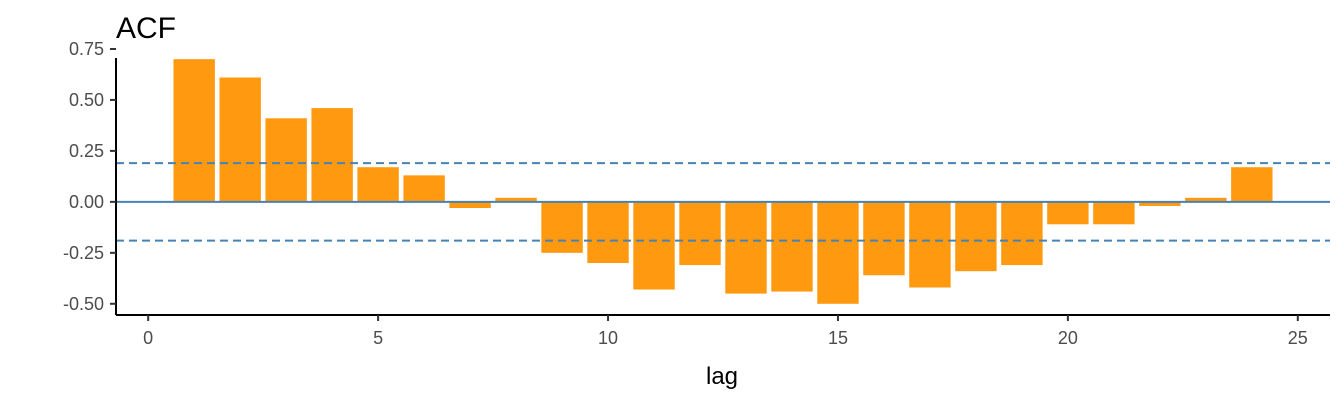  I want to click on x-axis-title: lag, so click(722, 376).